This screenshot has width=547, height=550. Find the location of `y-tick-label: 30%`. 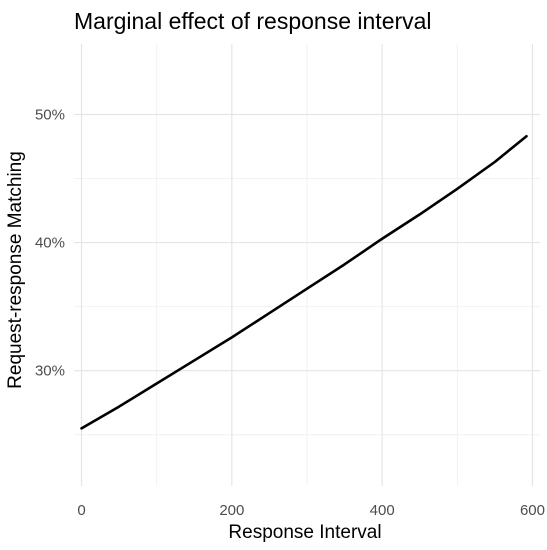

y-tick-label: 30% is located at coordinates (50, 371).